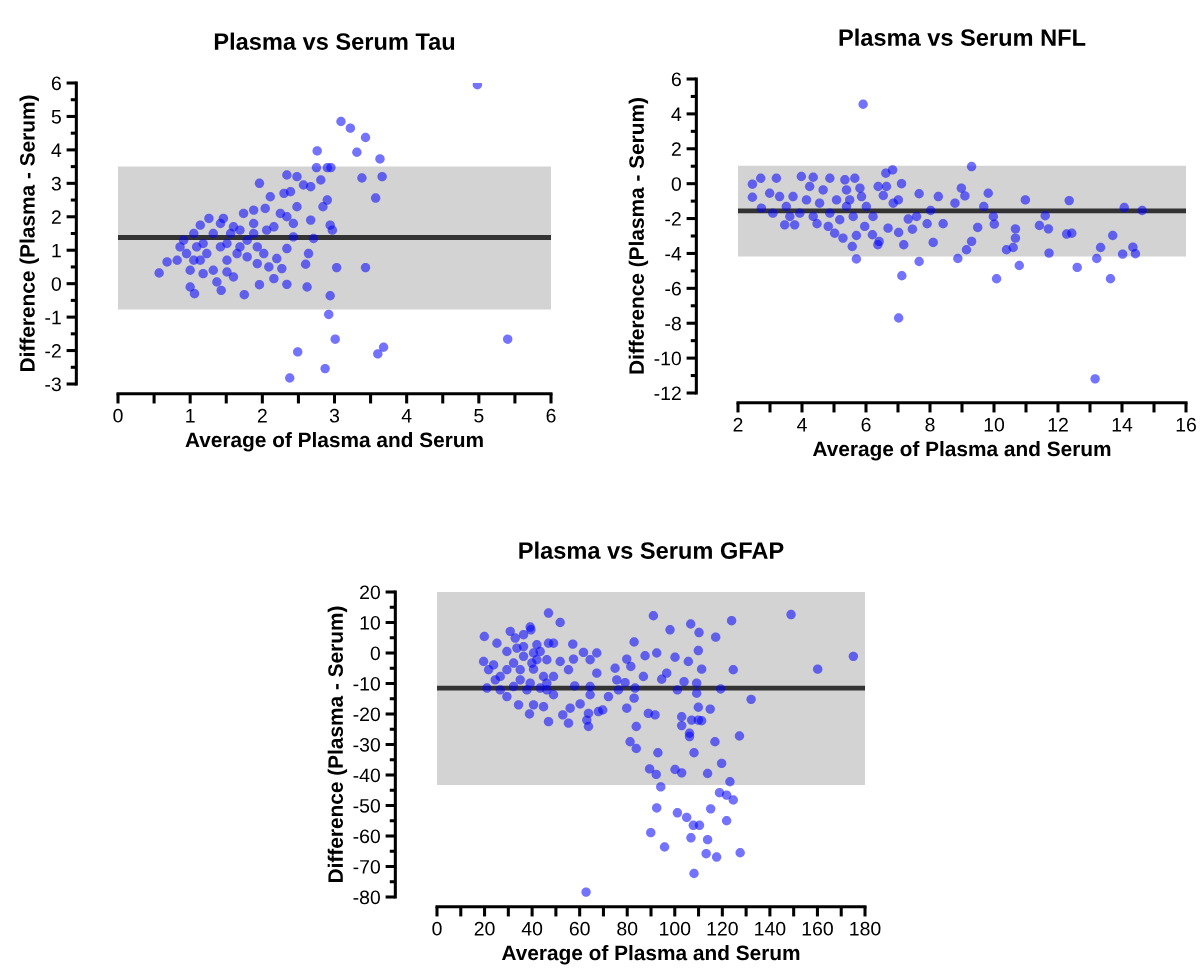 Image resolution: width=1204 pixels, height=979 pixels. I want to click on x-tick-label: 40, so click(532, 928).